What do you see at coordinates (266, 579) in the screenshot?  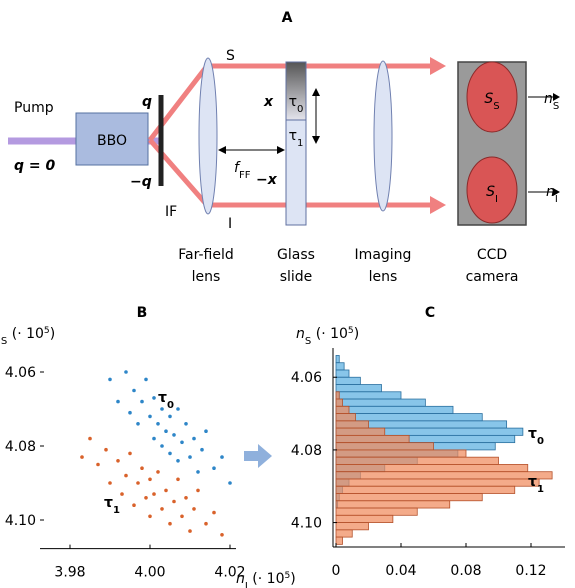 I see `x-axis-label: nI (· 105)` at bounding box center [266, 579].